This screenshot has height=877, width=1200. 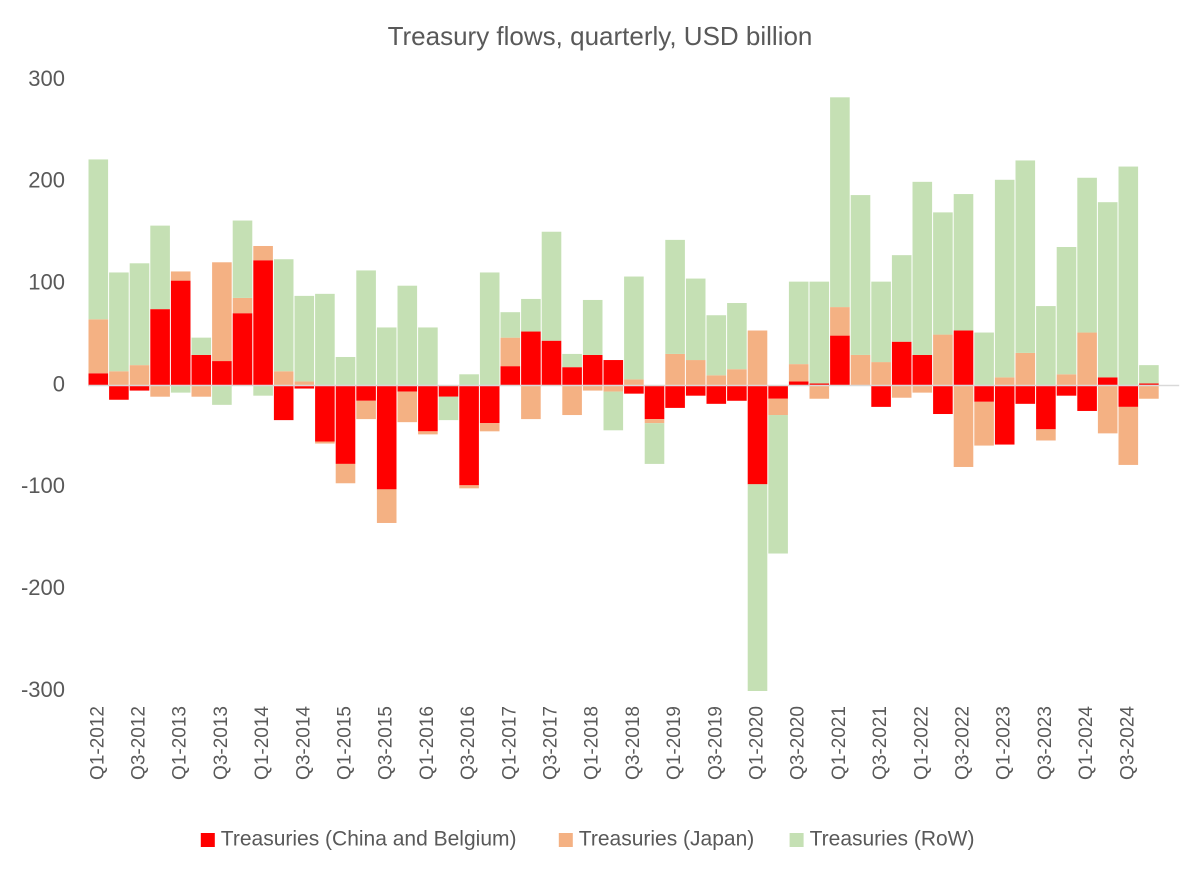 I want to click on x-tick-label: Q3-2022, so click(x=963, y=743).